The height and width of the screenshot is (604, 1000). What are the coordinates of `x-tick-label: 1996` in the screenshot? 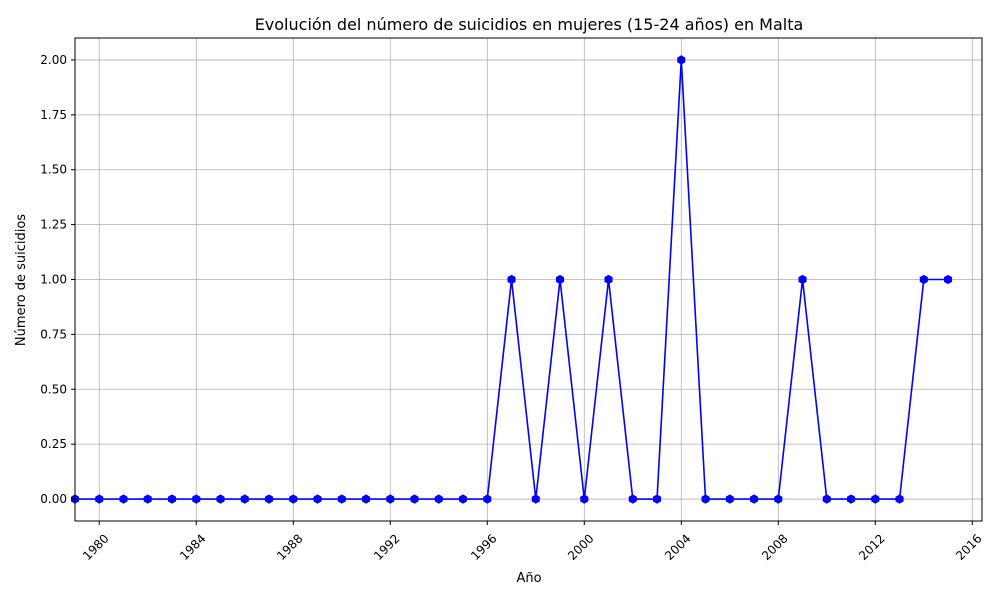 It's located at (483, 546).